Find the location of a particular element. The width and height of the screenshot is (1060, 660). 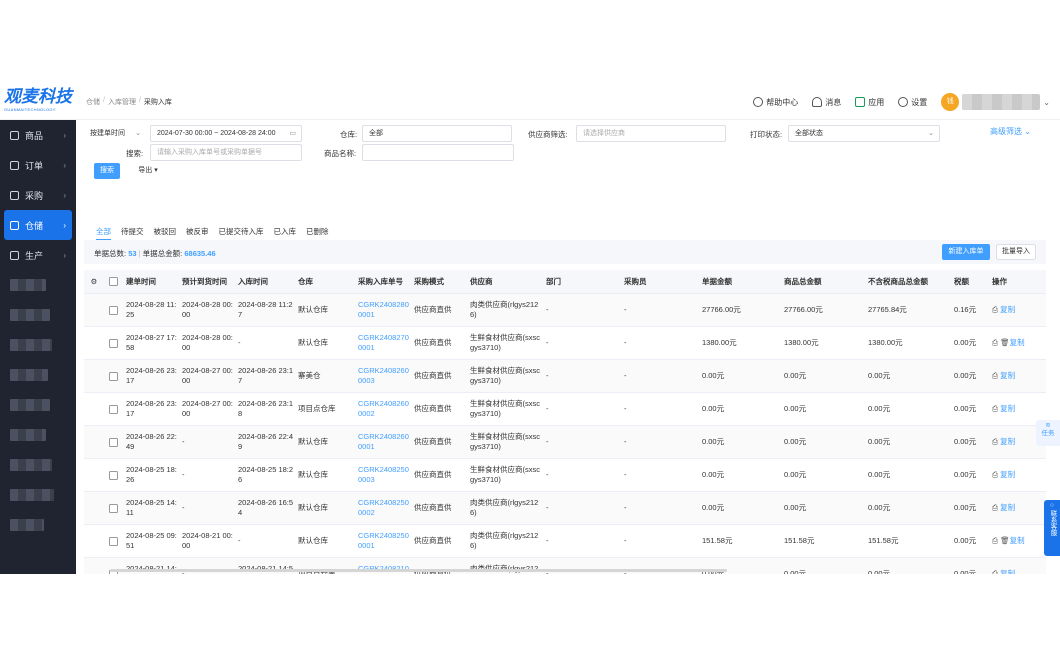

new-inbound-button: 新建入库单 is located at coordinates (966, 252).